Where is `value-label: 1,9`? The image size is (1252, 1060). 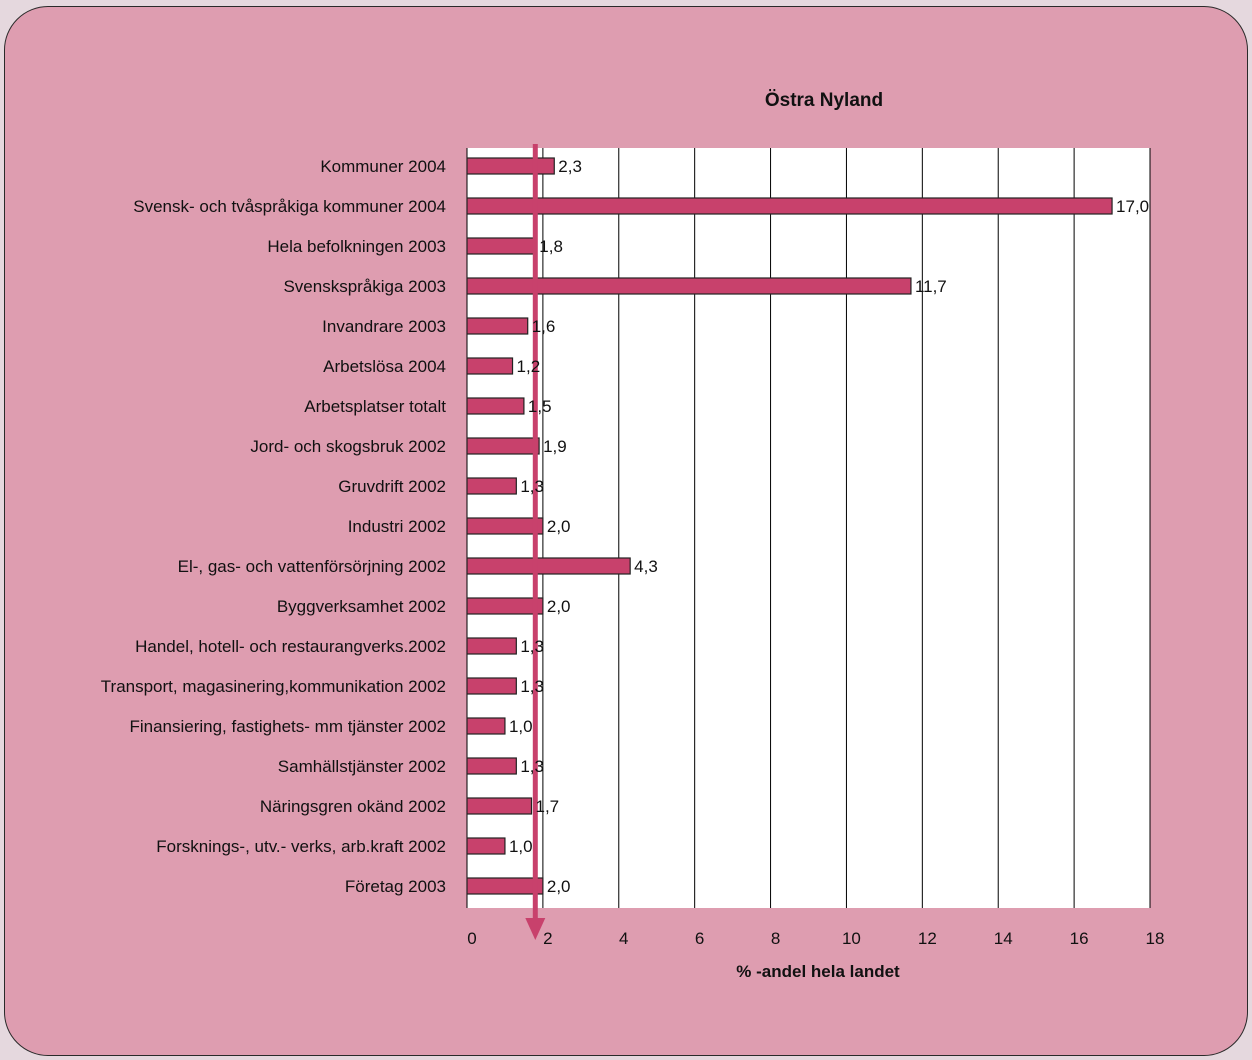 value-label: 1,9 is located at coordinates (555, 446).